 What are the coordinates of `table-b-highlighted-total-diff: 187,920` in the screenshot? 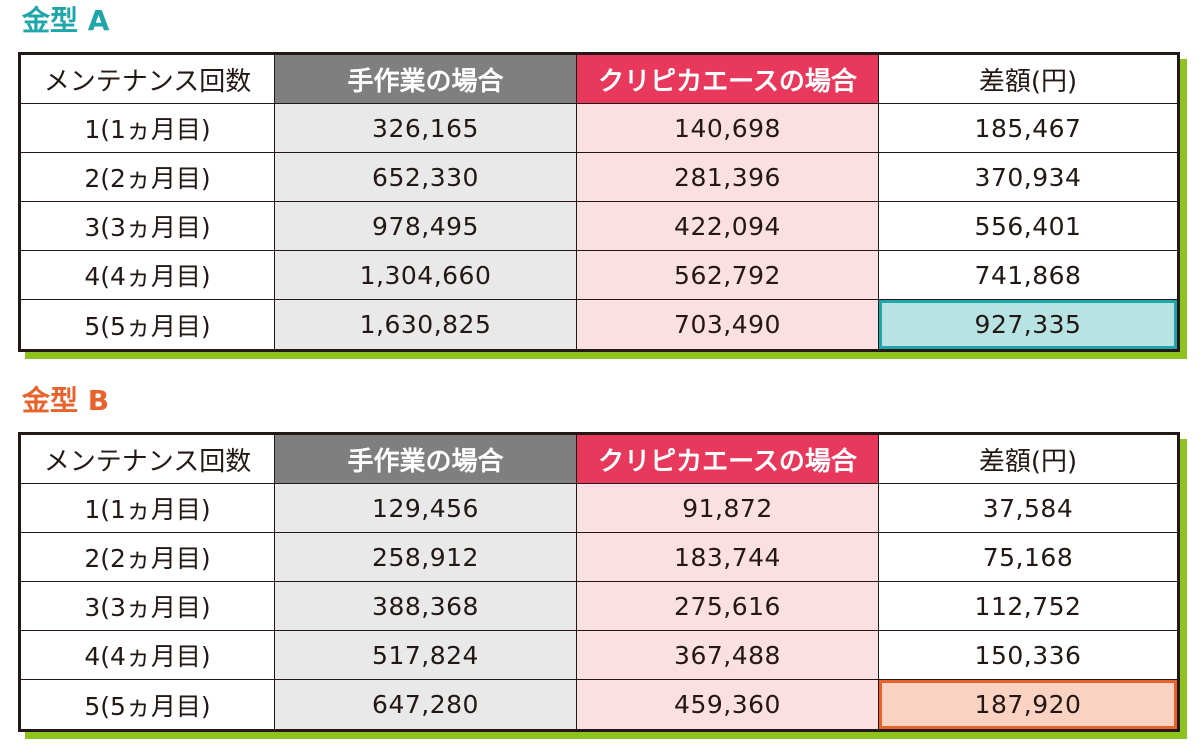 It's located at (1028, 704).